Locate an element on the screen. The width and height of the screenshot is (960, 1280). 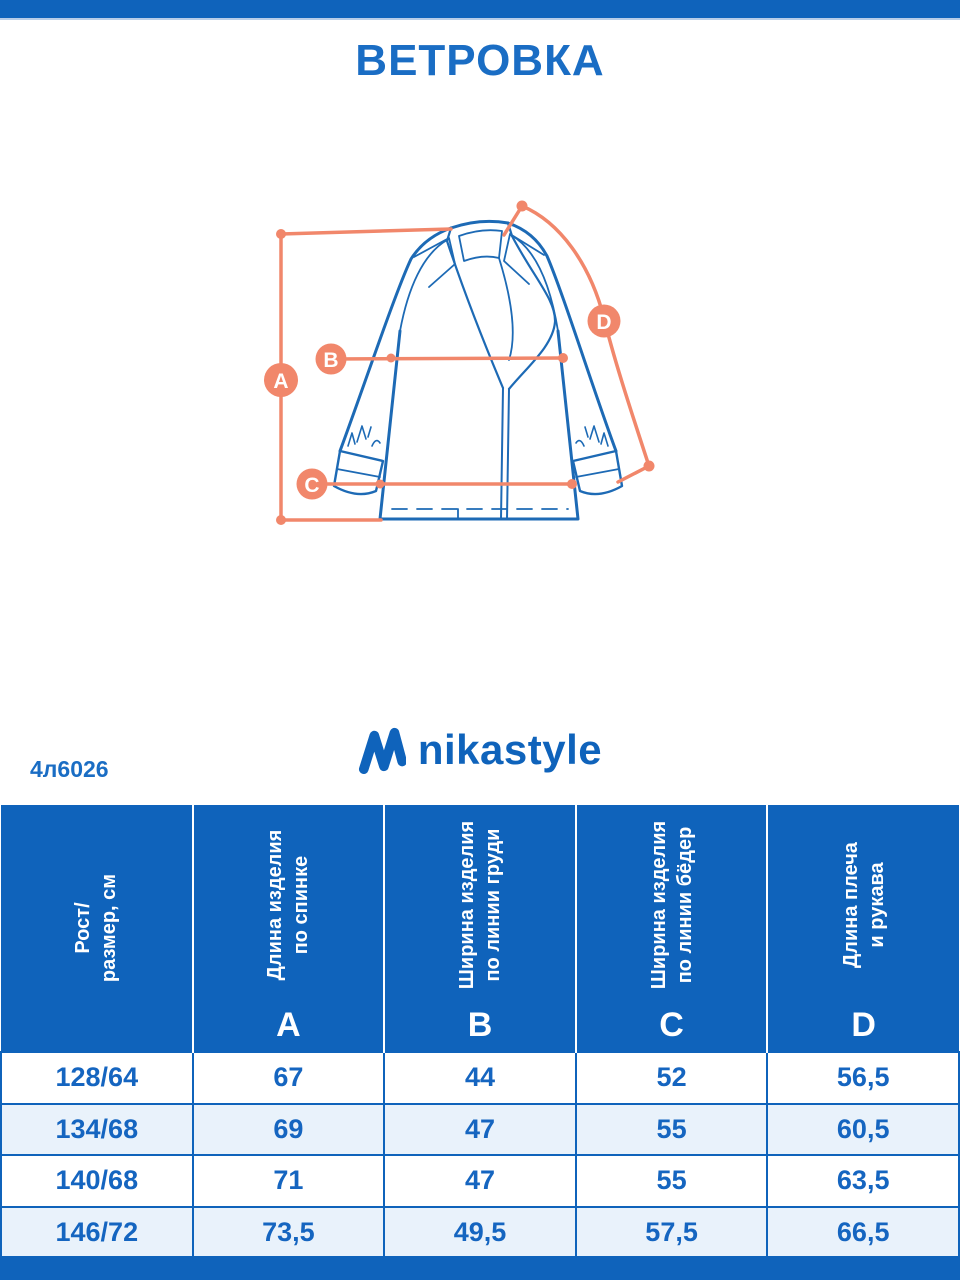
value-cell: 71 is located at coordinates (288, 1181).